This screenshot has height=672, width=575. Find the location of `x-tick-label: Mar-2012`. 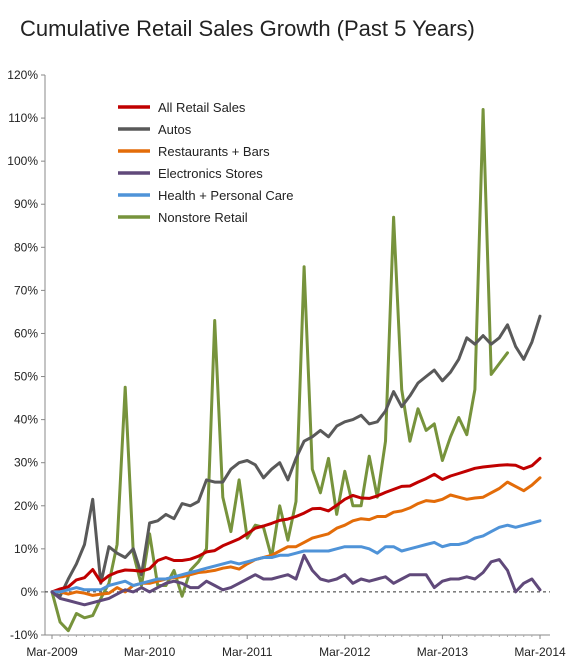

x-tick-label: Mar-2012 is located at coordinates (345, 652).